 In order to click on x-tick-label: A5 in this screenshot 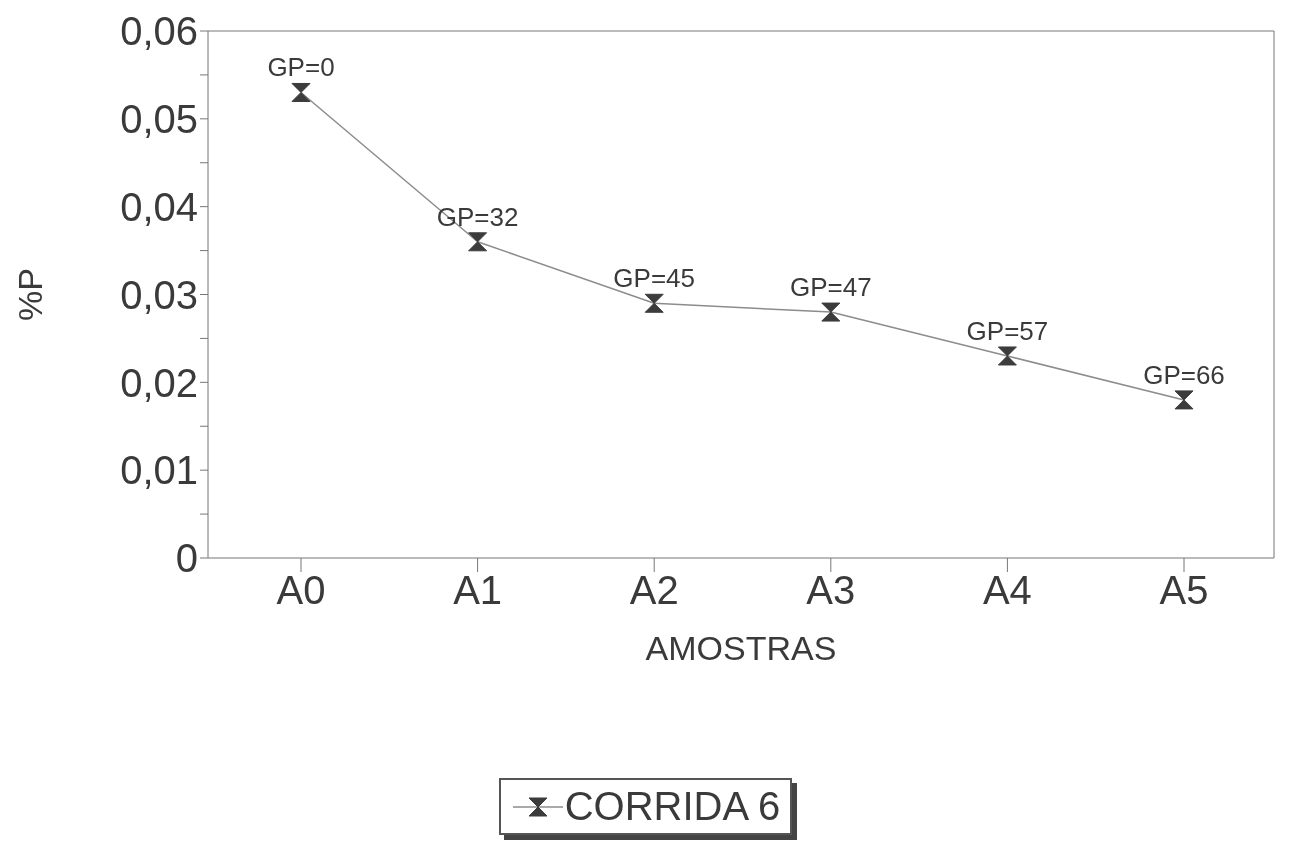, I will do `click(1184, 590)`.